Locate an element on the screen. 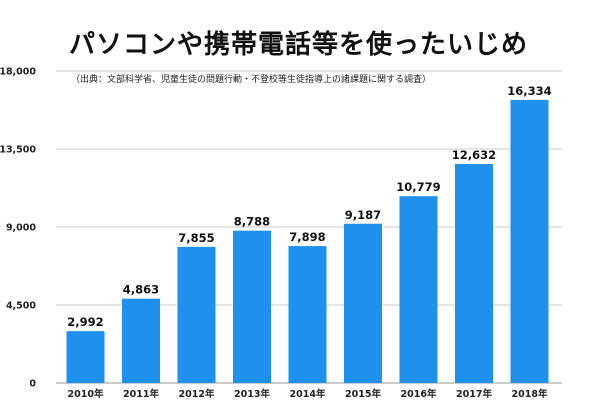 This screenshot has width=597, height=418. data-label: 7,898 is located at coordinates (307, 237).